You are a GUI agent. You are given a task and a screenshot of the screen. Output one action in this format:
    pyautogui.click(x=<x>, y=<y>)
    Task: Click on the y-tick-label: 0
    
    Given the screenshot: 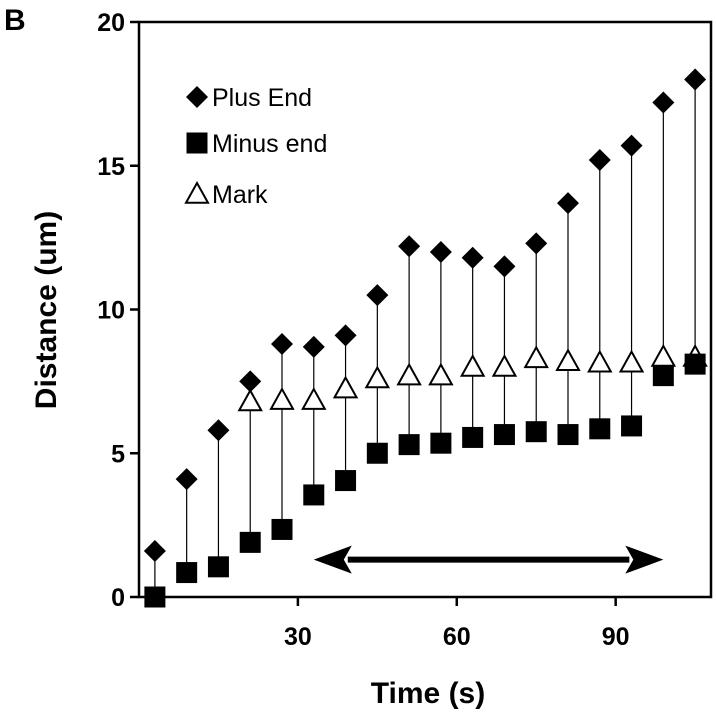 What is the action you would take?
    pyautogui.click(x=118, y=598)
    